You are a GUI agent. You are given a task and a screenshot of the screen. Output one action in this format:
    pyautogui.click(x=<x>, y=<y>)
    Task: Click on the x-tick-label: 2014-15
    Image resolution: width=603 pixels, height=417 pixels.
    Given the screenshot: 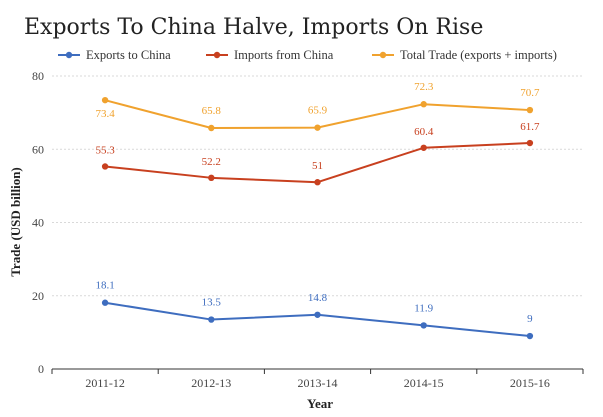 What is the action you would take?
    pyautogui.click(x=424, y=383)
    